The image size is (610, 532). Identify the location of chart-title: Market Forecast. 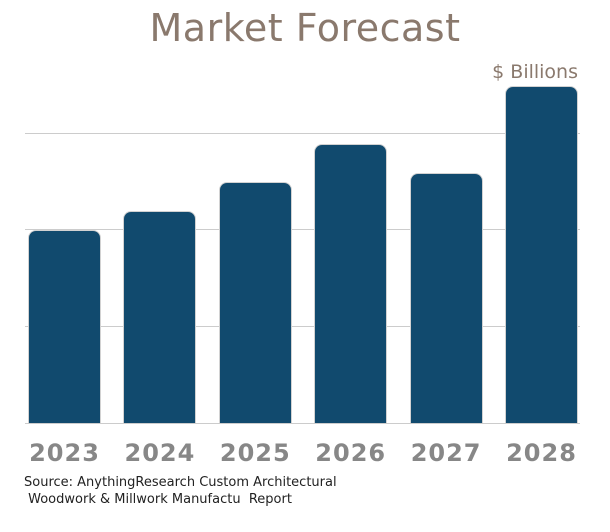
(305, 28).